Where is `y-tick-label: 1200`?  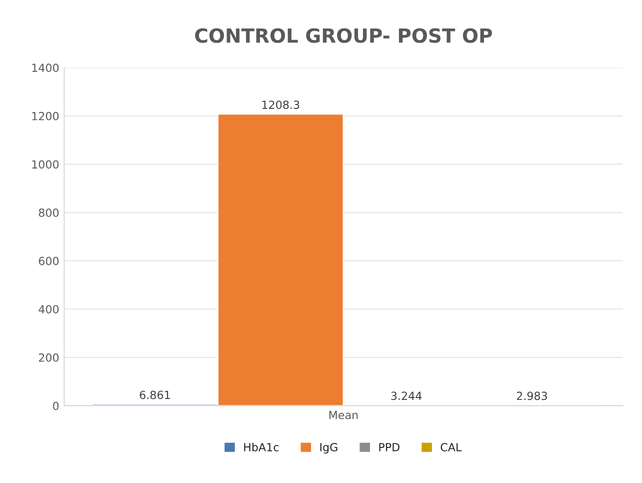
y-tick-label: 1200 is located at coordinates (45, 116).